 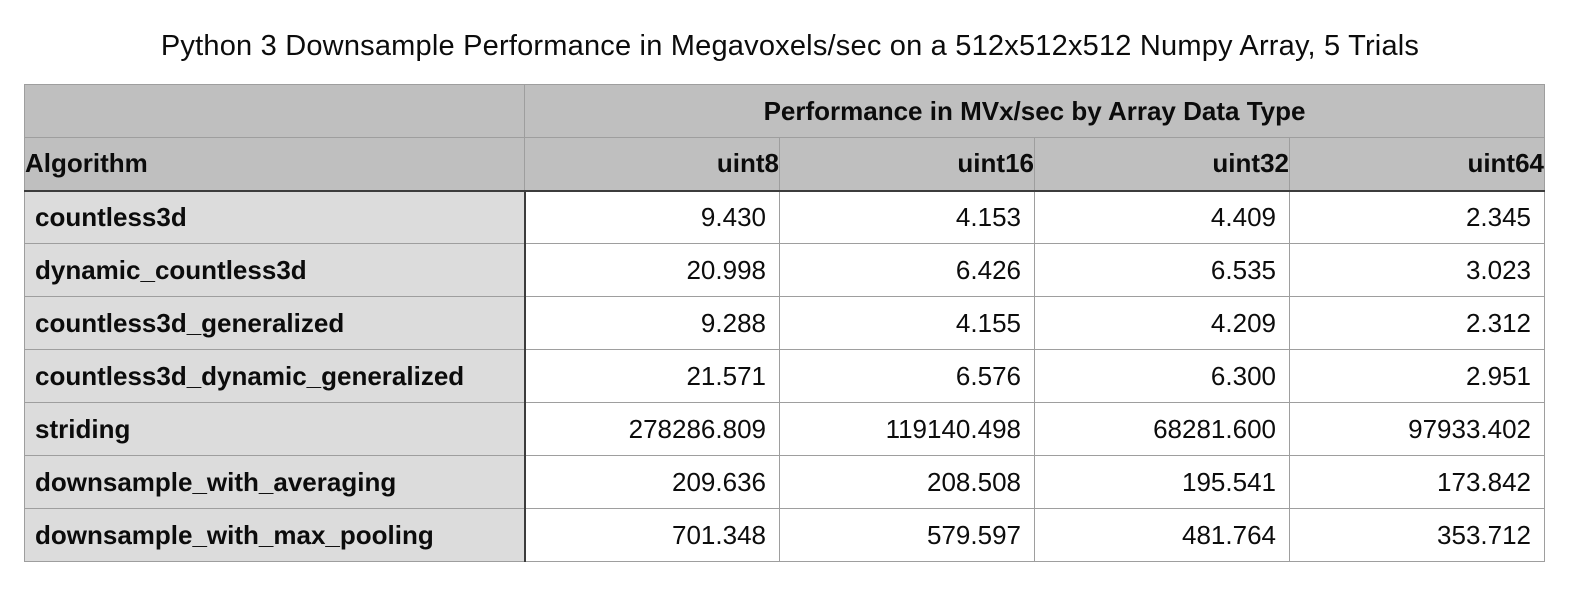 I want to click on value-cell: 4.209, so click(x=1162, y=323).